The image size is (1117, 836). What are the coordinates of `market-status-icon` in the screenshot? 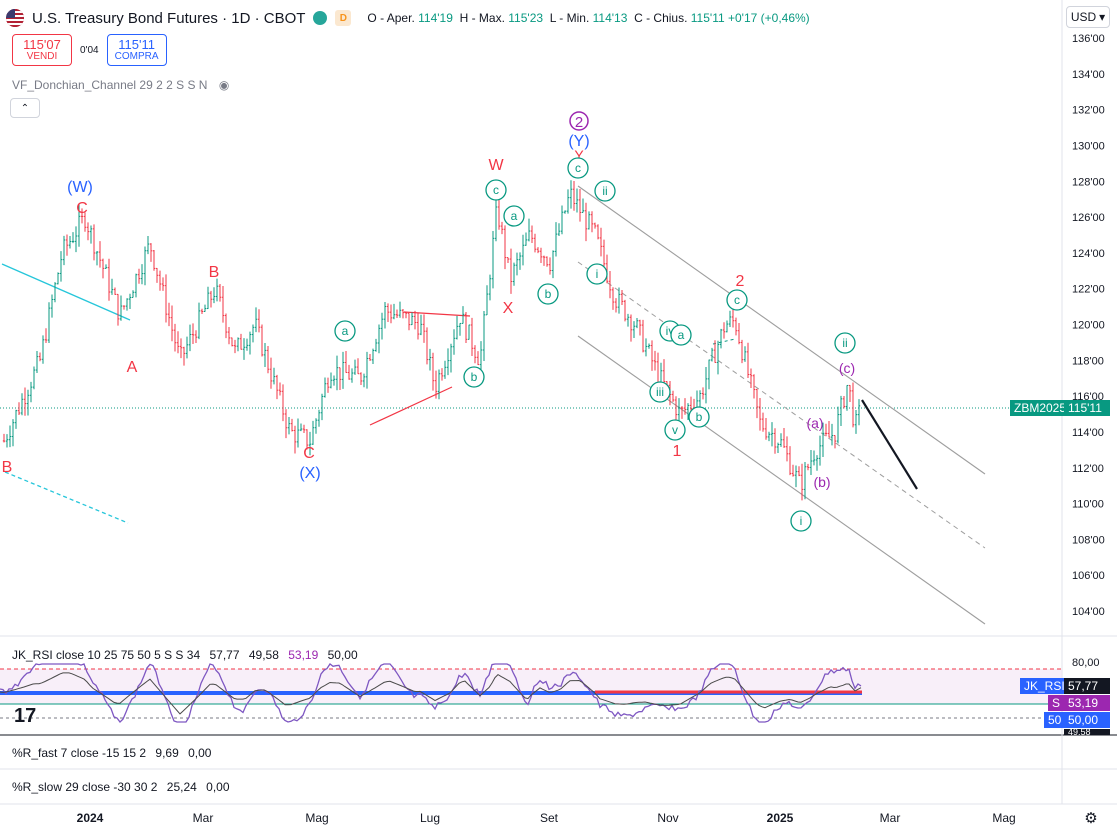 It's located at (320, 18).